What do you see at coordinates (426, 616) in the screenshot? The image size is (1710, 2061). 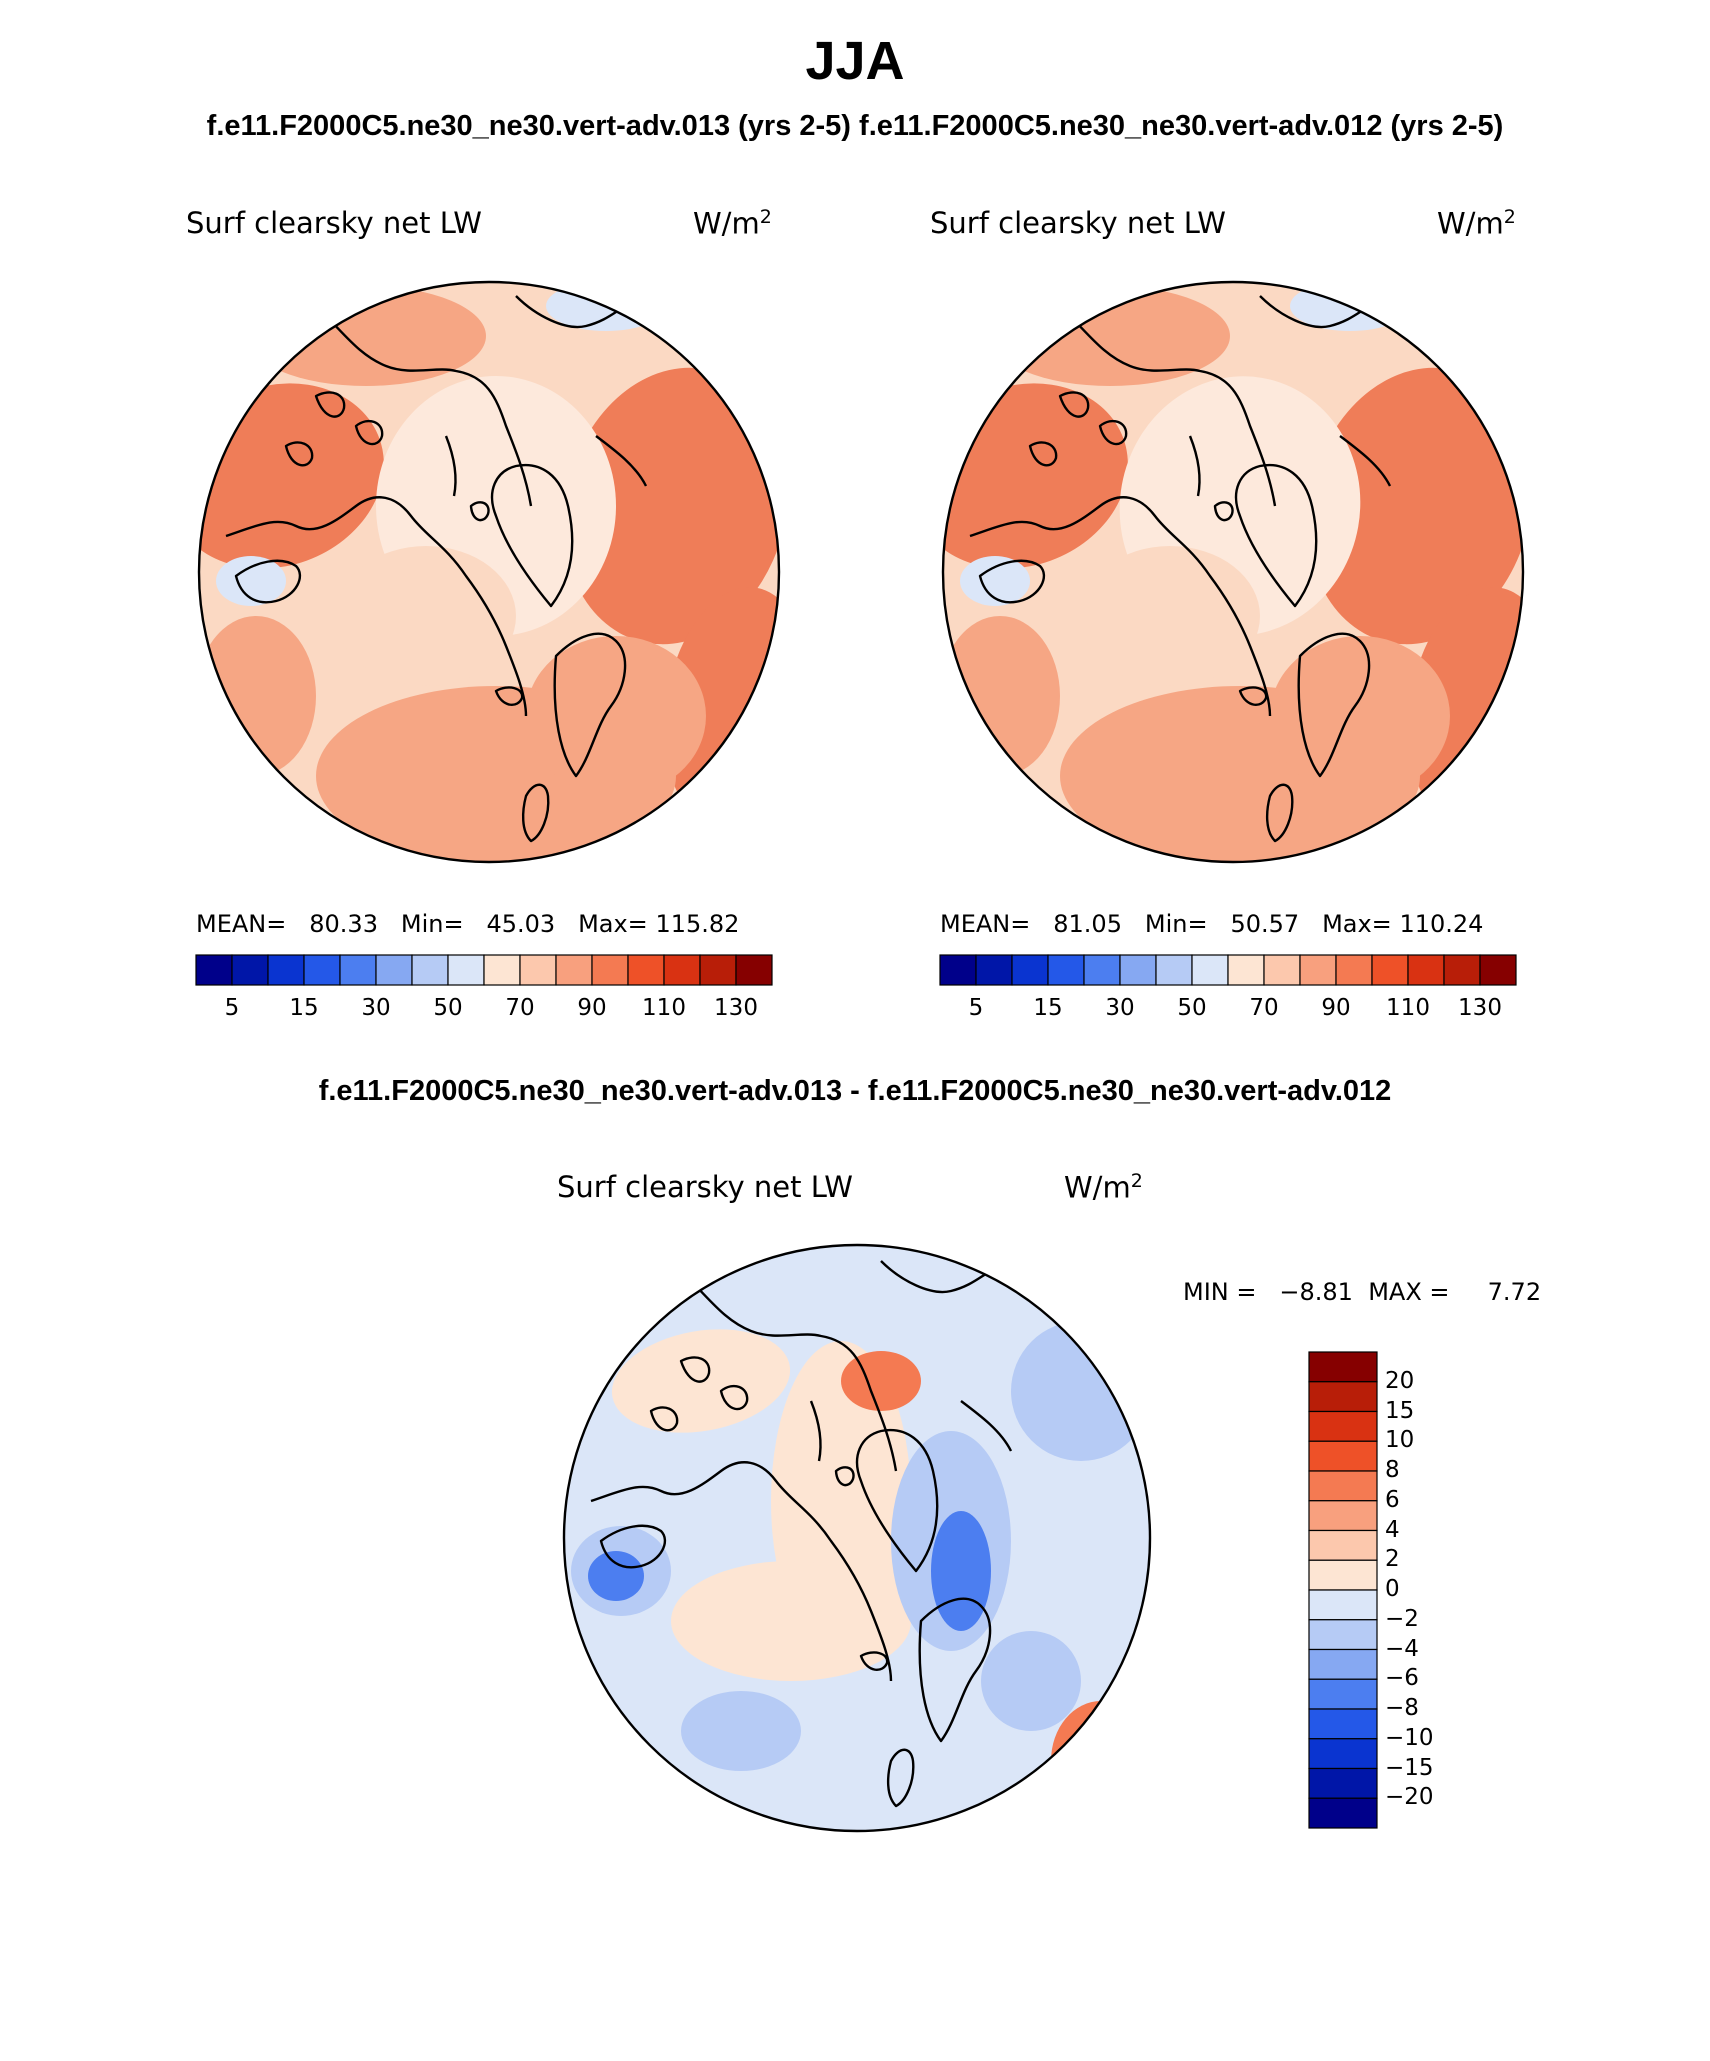 I see `greenland-region` at bounding box center [426, 616].